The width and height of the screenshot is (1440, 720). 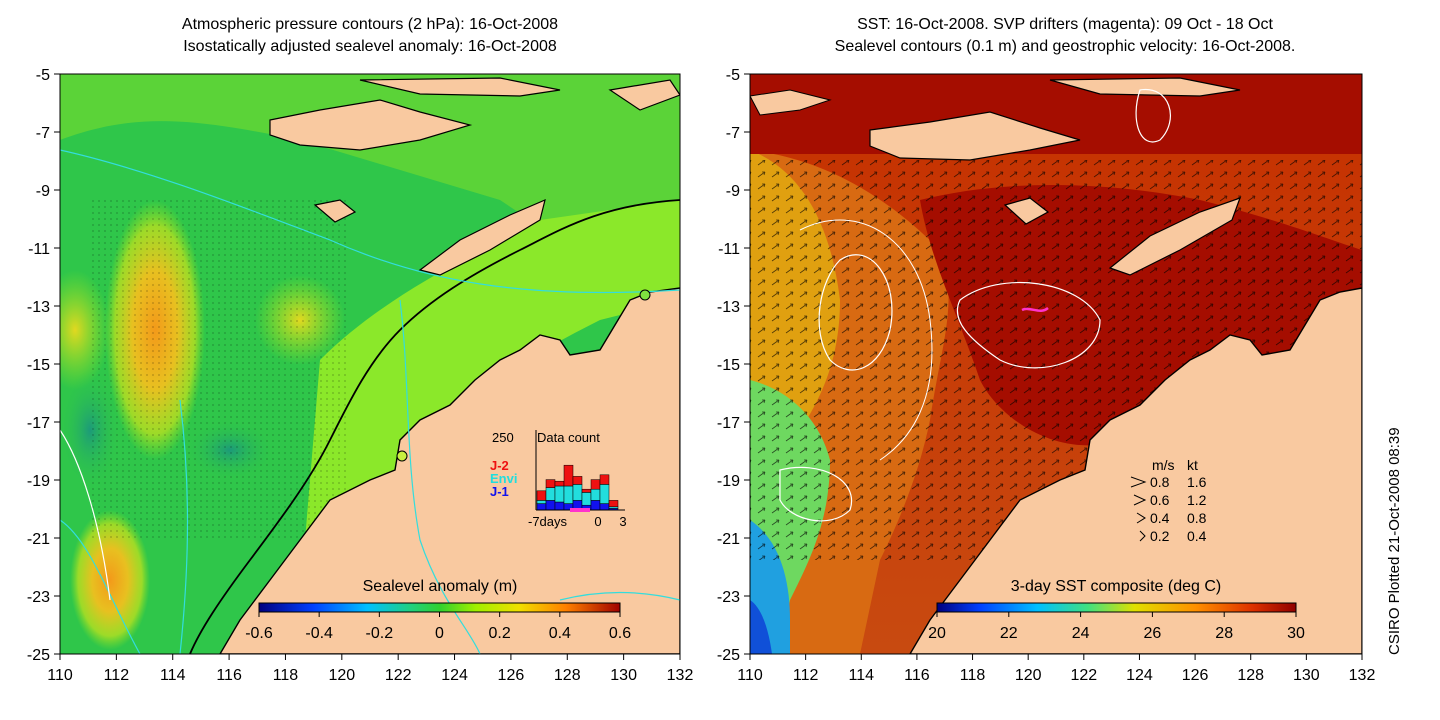 What do you see at coordinates (1163, 465) in the screenshot?
I see `velocity-legend-ms-header: m/s` at bounding box center [1163, 465].